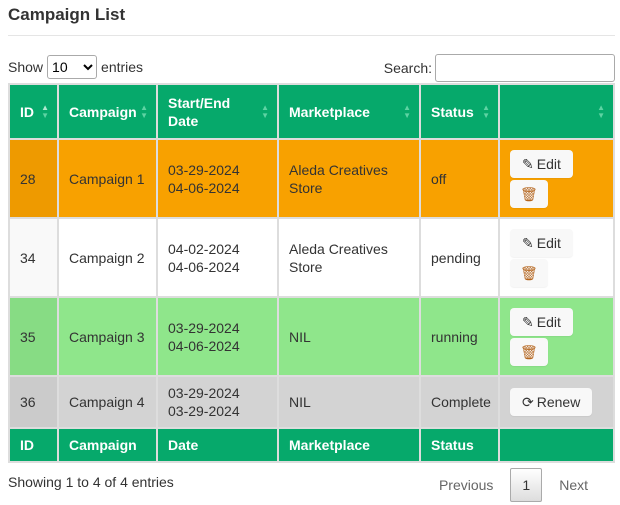 Image resolution: width=620 pixels, height=505 pixels. I want to click on cell-campaign: Campaign 1, so click(107, 178).